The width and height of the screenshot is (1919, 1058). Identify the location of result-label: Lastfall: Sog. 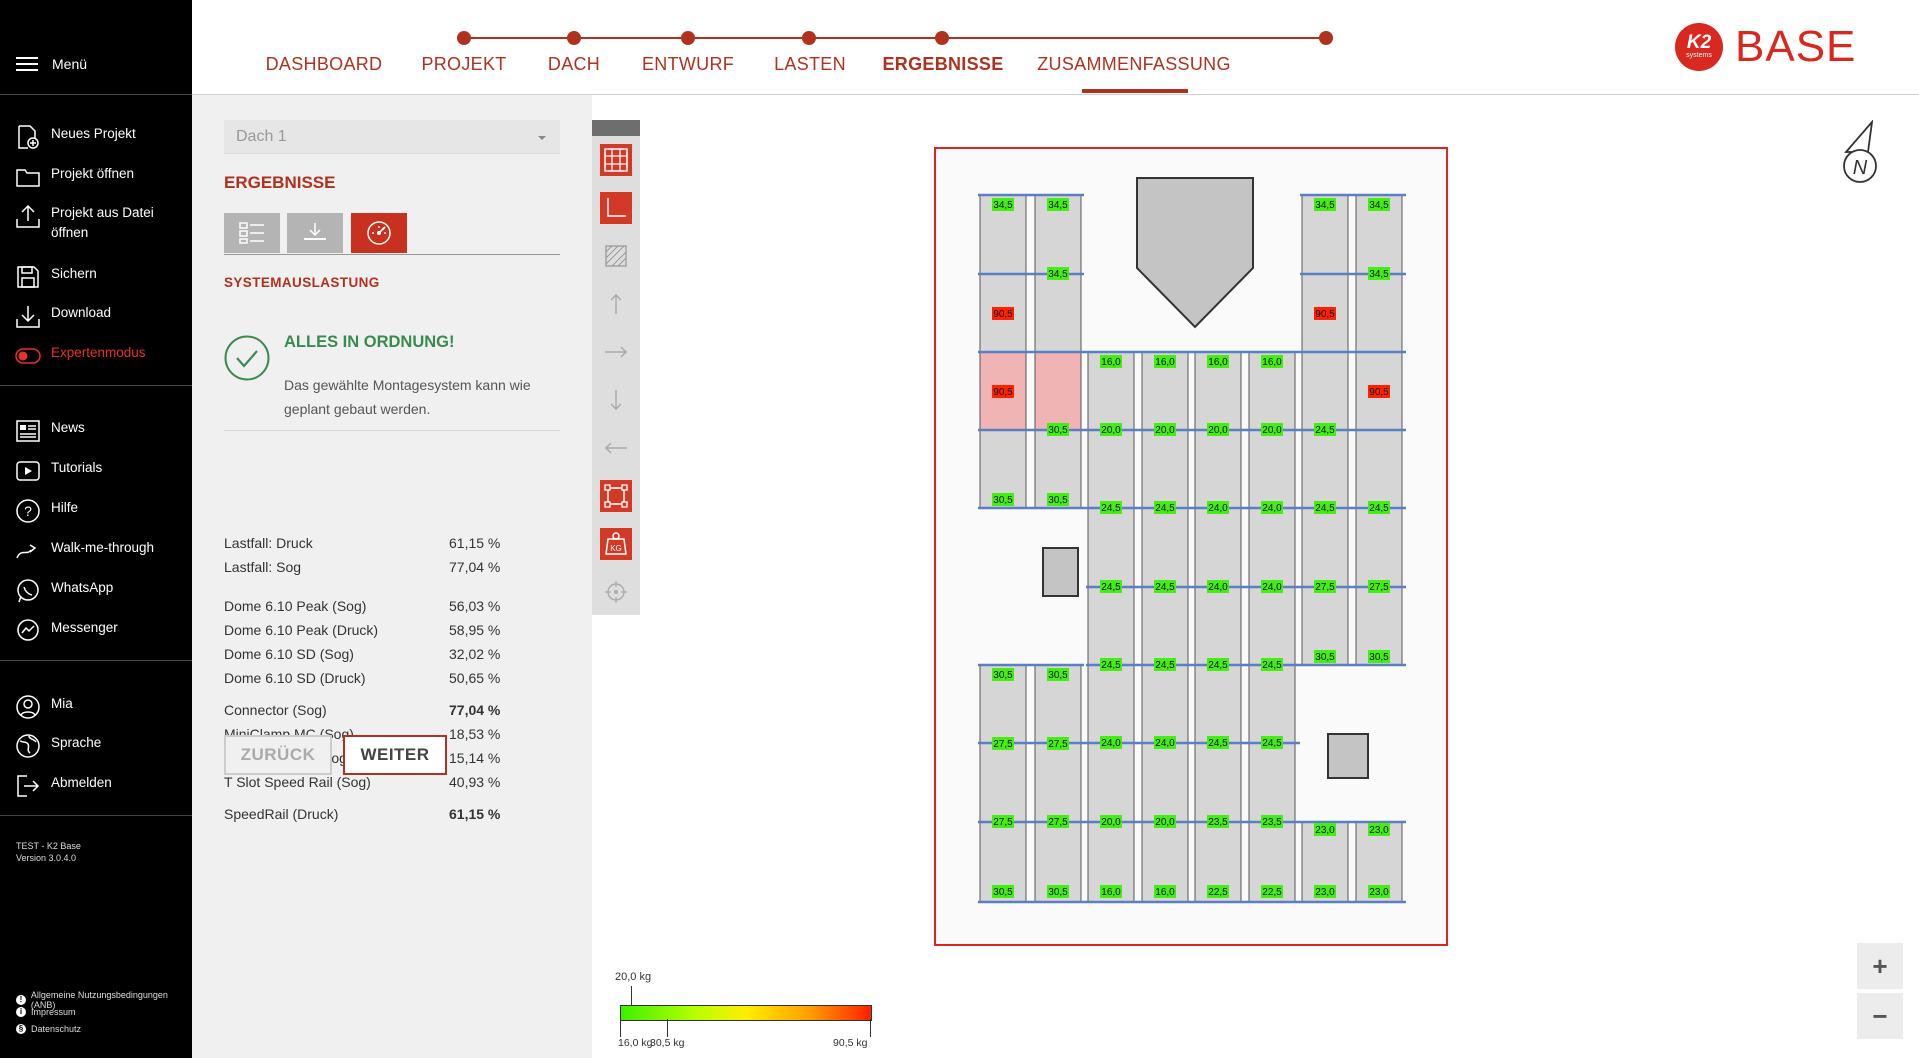
(263, 567).